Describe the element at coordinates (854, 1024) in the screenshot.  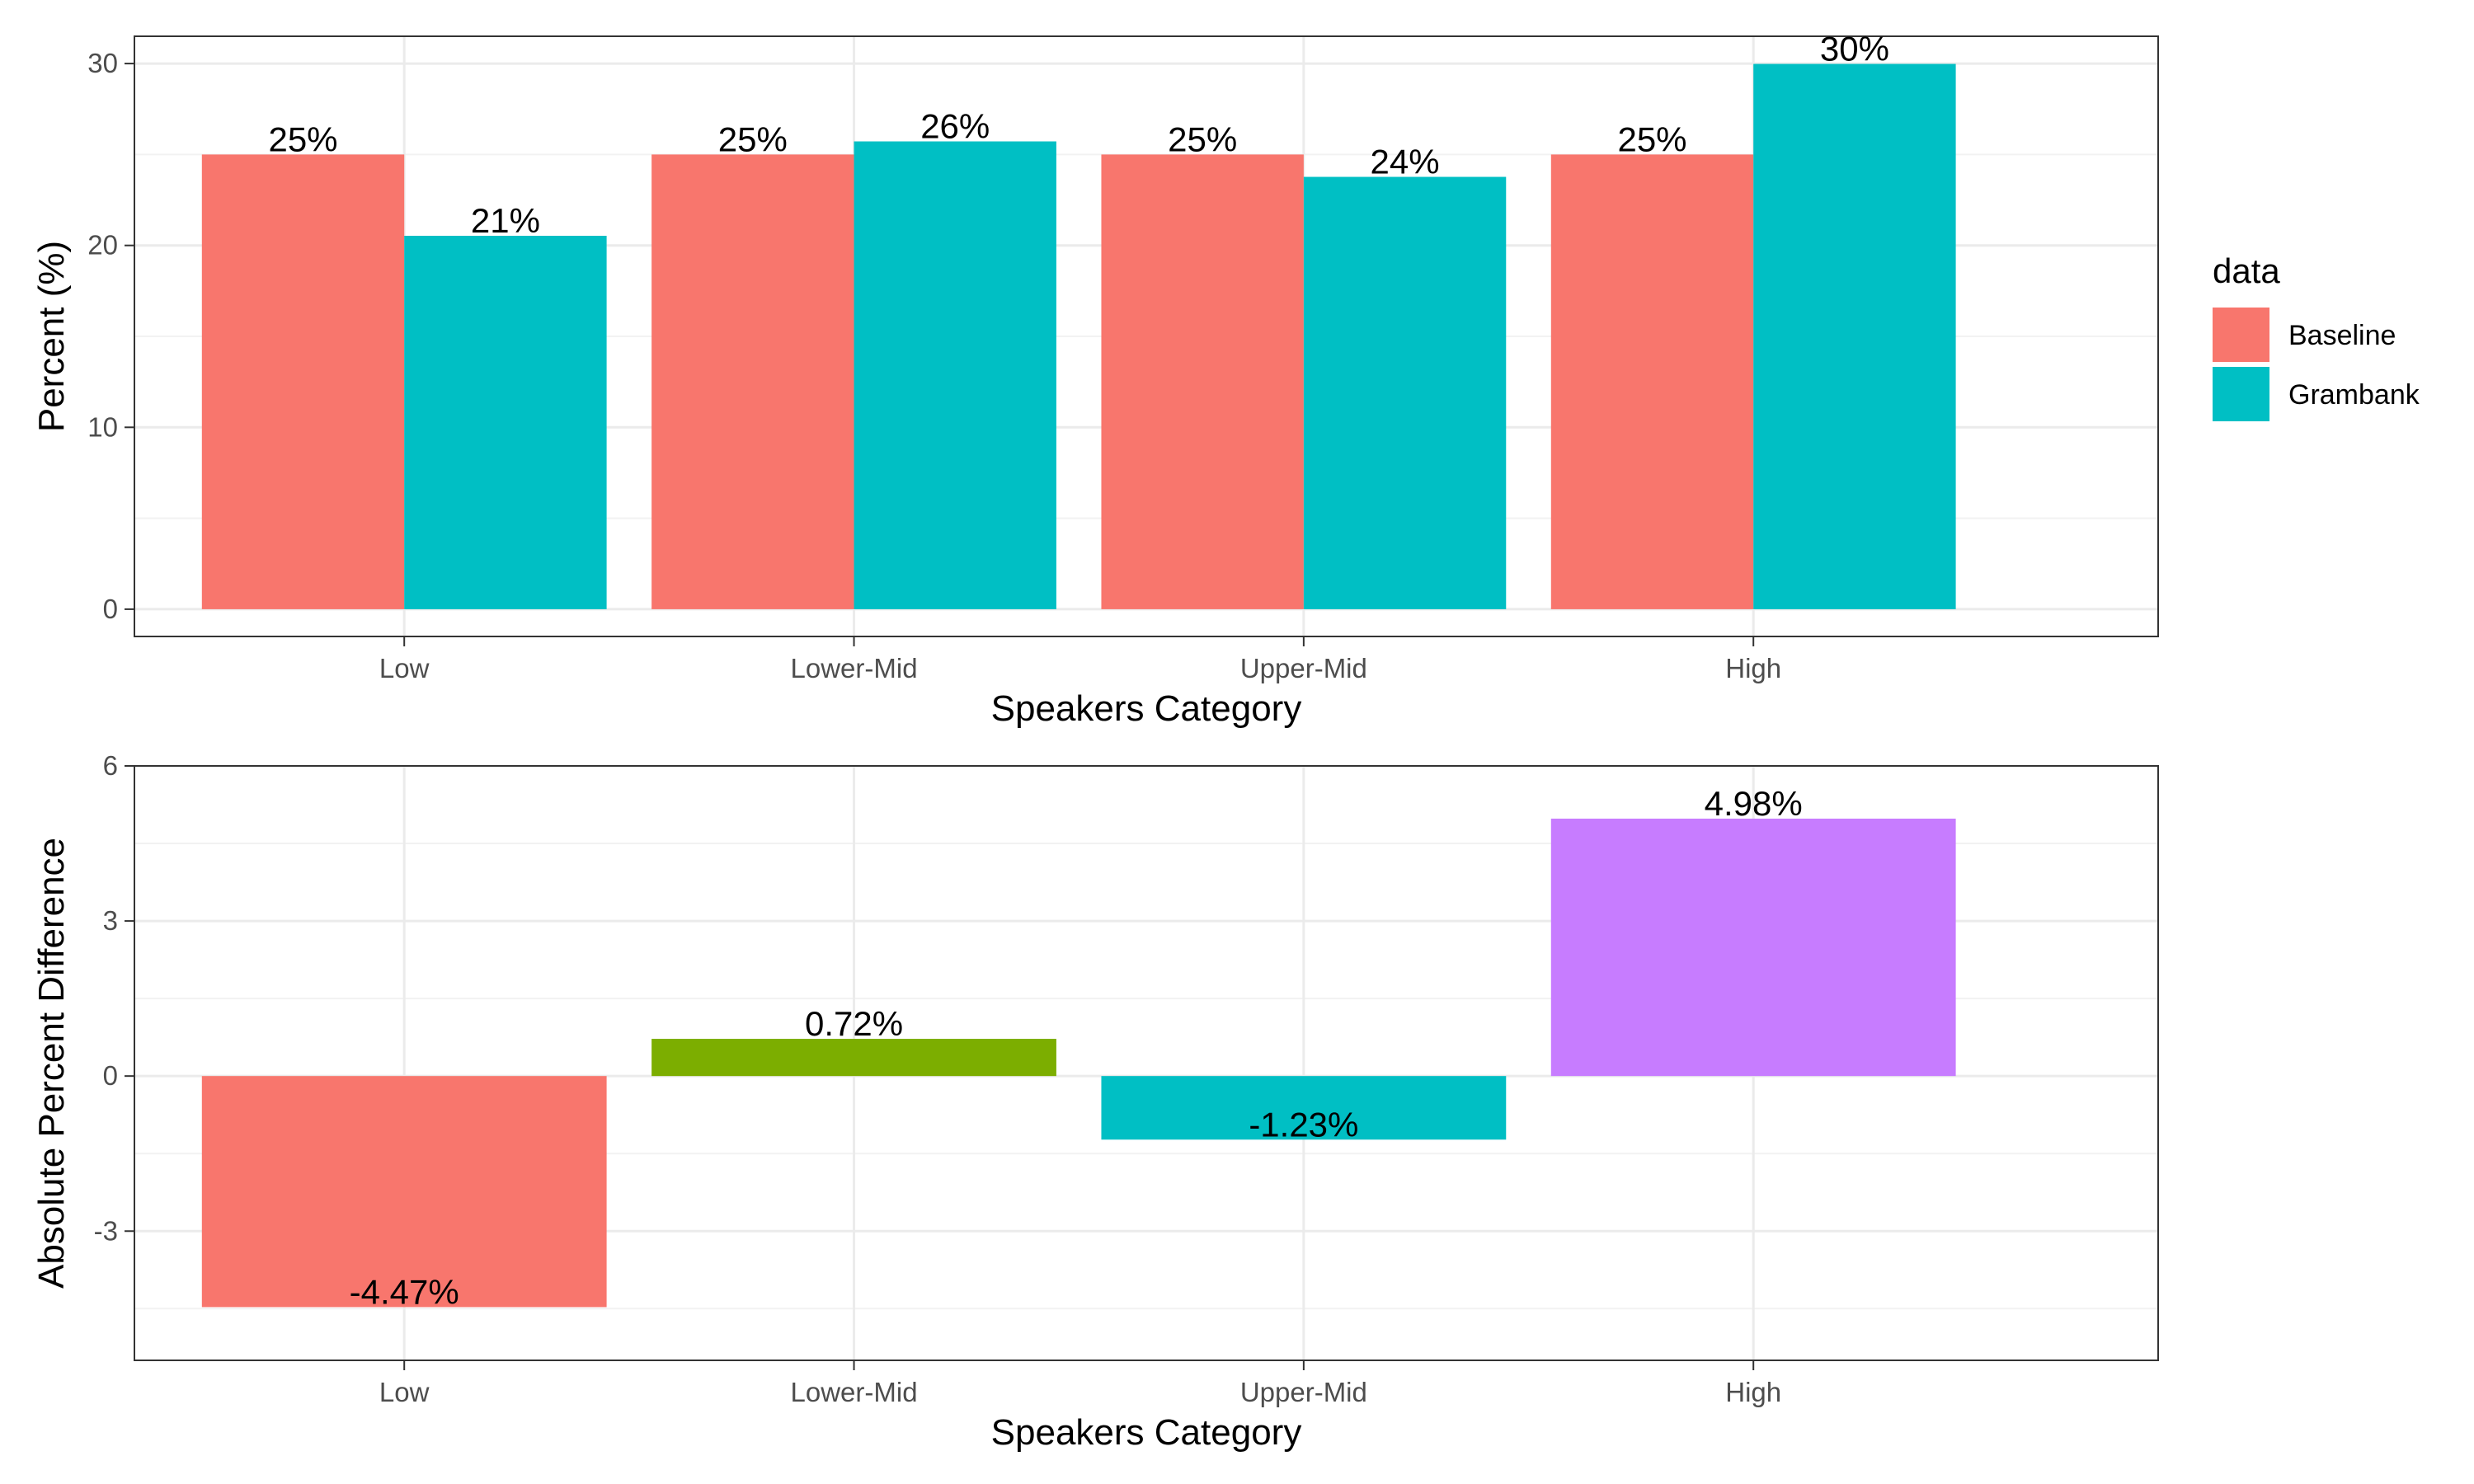
I see `data-label-lower-mid: 0.72%` at that location.